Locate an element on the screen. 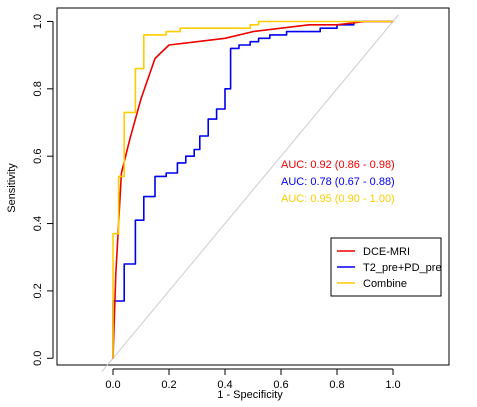 This screenshot has width=477, height=407. y-tick-label: 0.2 is located at coordinates (38, 290).